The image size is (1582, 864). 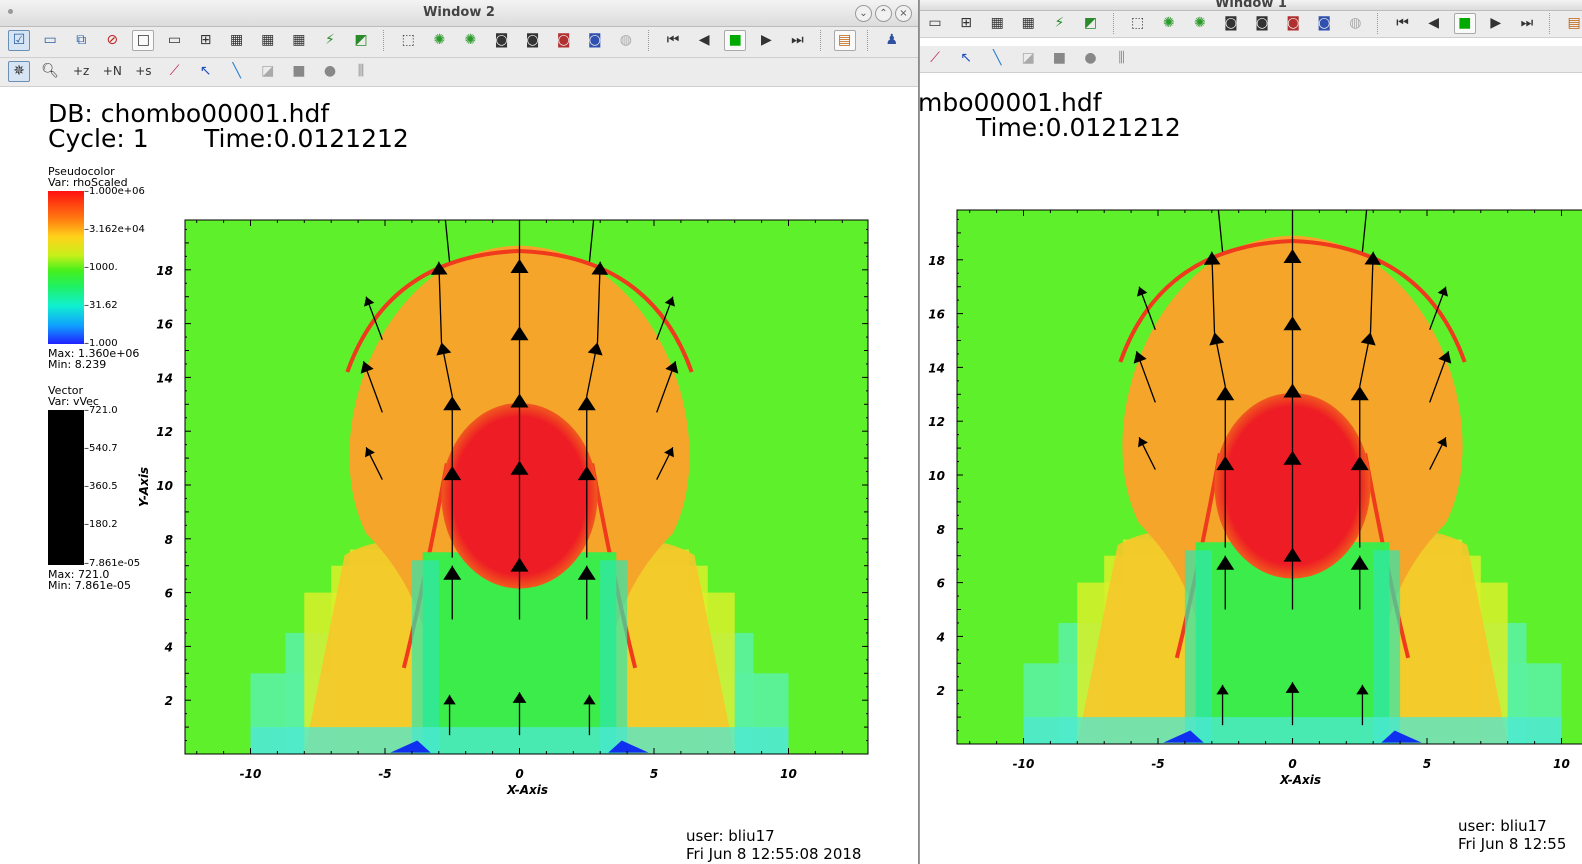 I want to click on database-label: mbo00001.hdf, so click(x=1011, y=102).